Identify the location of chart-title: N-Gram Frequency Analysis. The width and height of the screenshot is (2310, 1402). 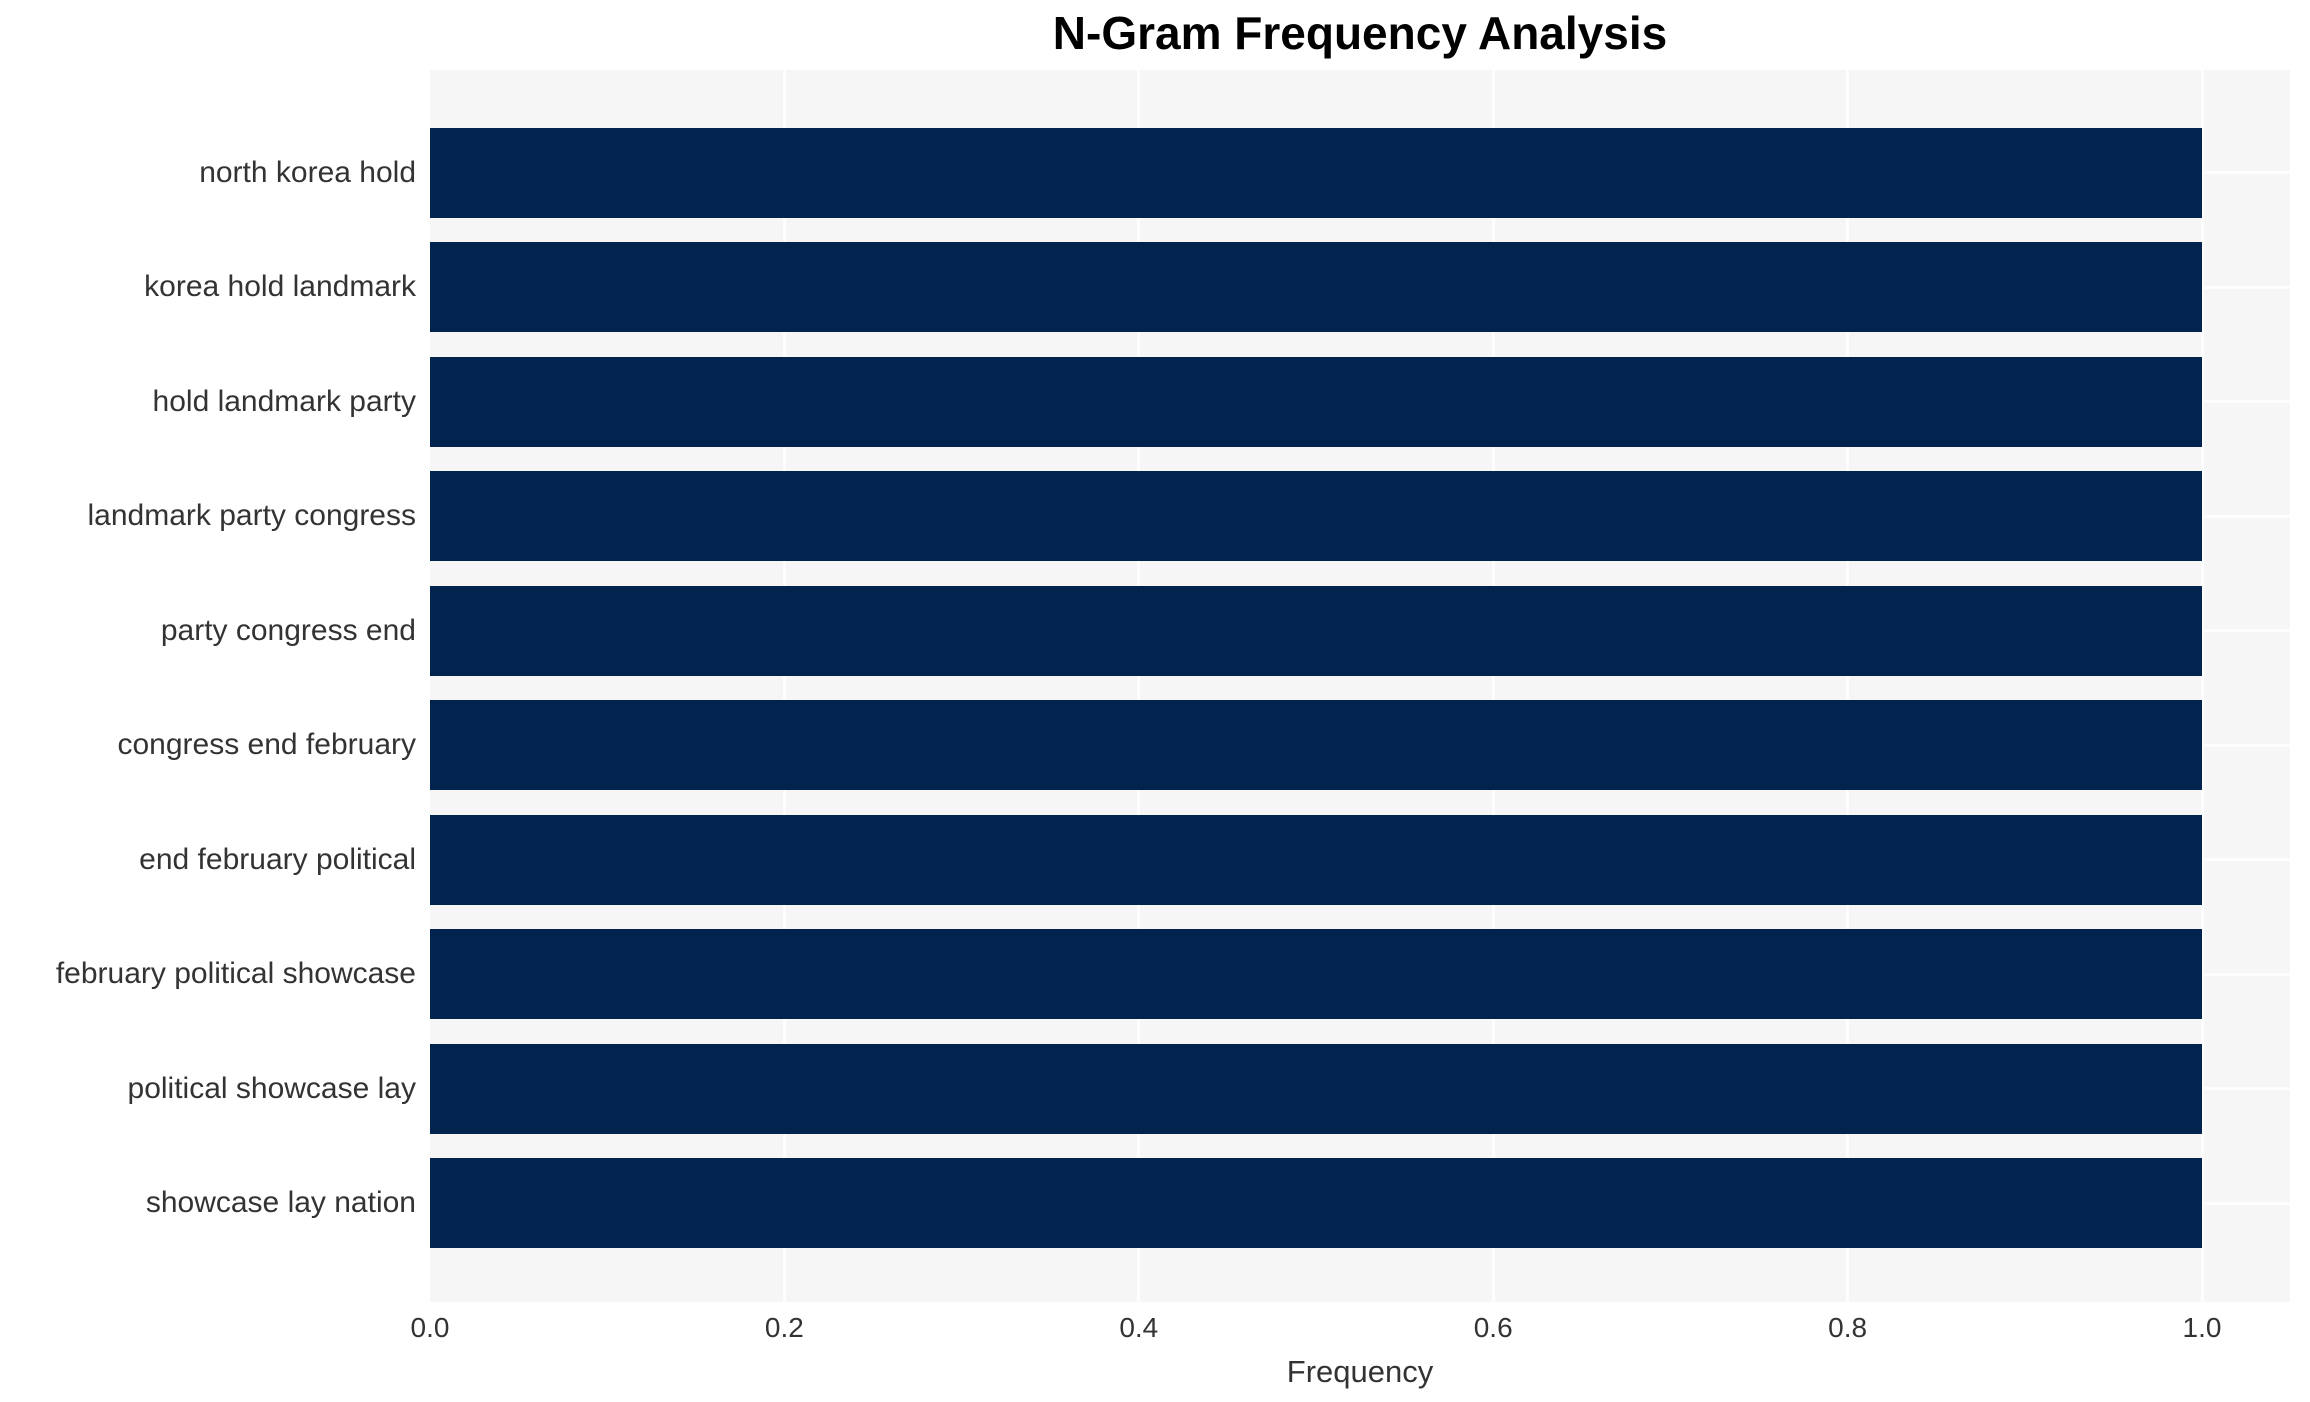
(1360, 33).